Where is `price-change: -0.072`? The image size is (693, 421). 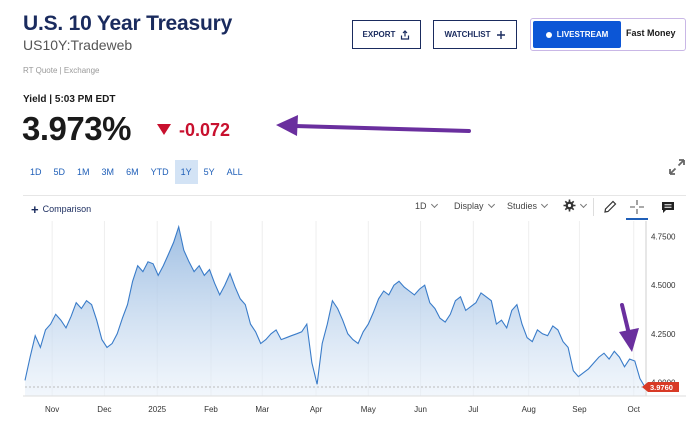
price-change: -0.072 is located at coordinates (205, 130).